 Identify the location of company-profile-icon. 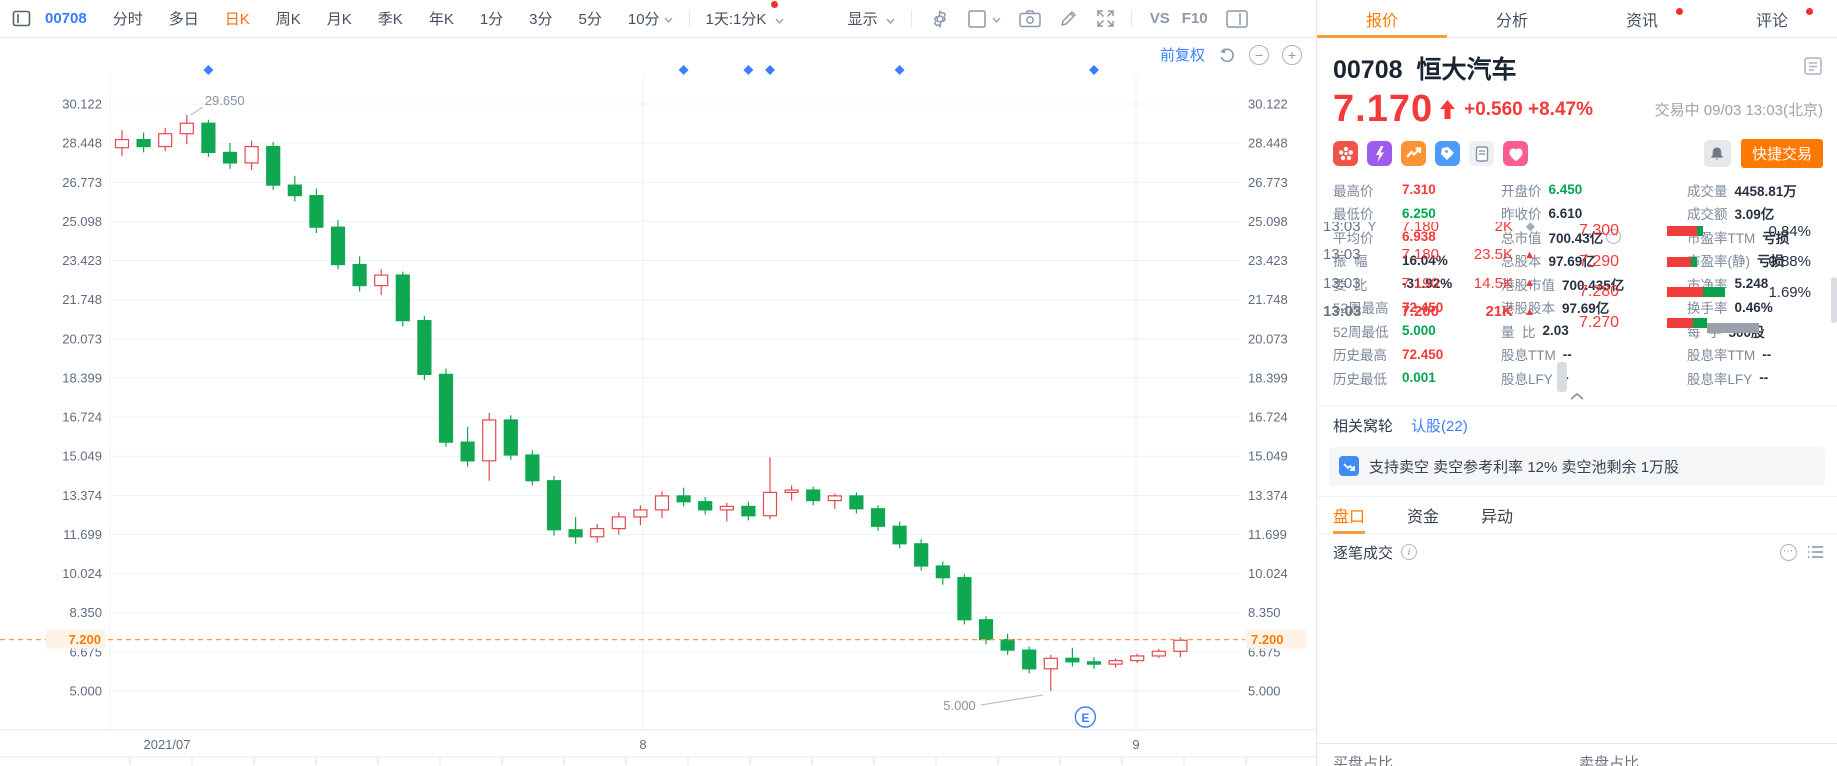
(1813, 68).